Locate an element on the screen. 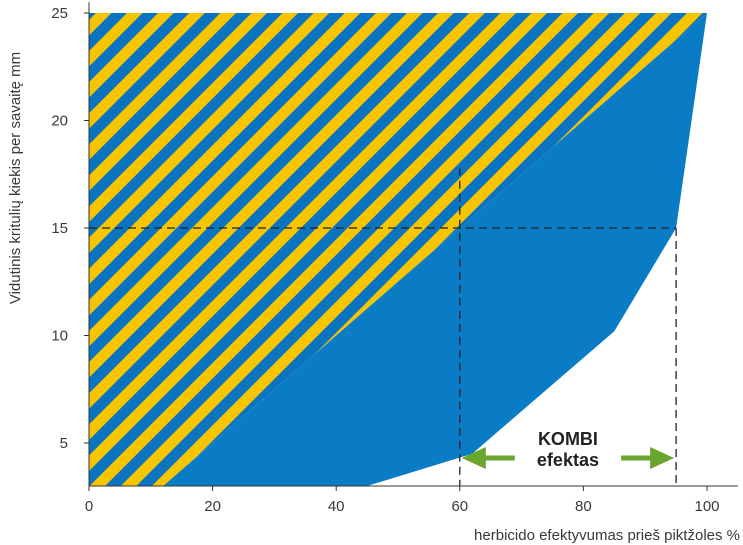  y-tick-label: 25 is located at coordinates (59, 13).